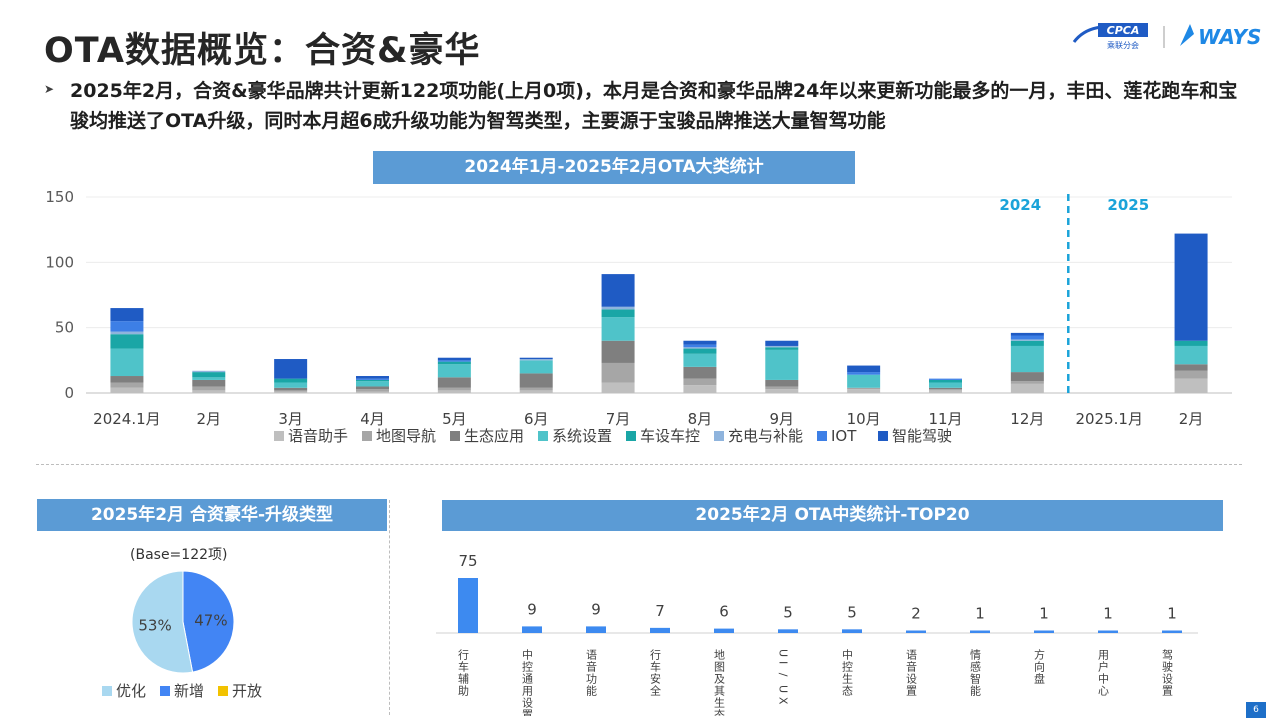 The image size is (1280, 720). What do you see at coordinates (1123, 45) in the screenshot?
I see `cpca-logo-subtext: 乘联分会` at bounding box center [1123, 45].